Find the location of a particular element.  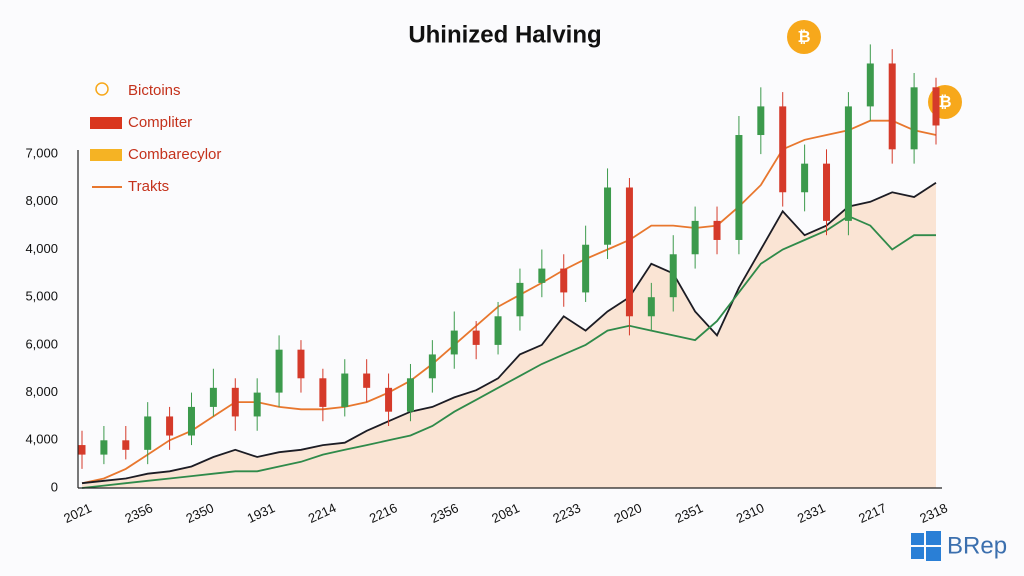

brand-text: BRep is located at coordinates (977, 545).